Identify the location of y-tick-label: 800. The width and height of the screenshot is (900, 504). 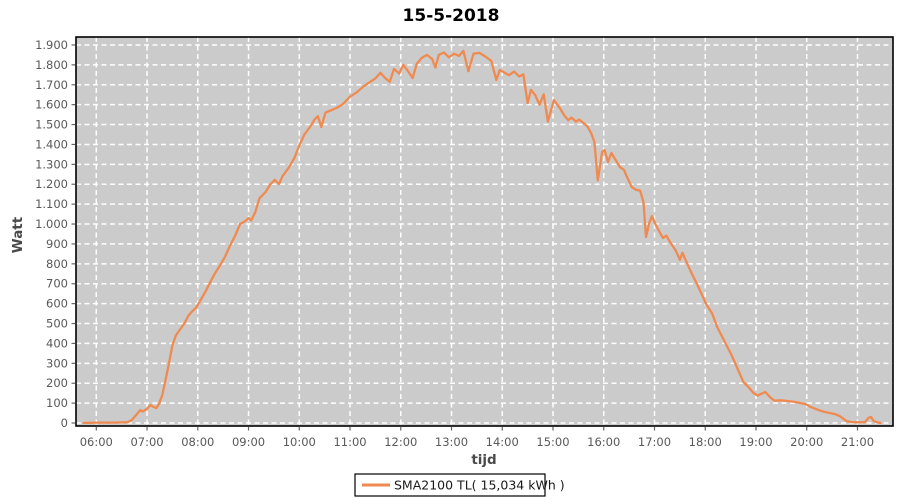
(57, 264).